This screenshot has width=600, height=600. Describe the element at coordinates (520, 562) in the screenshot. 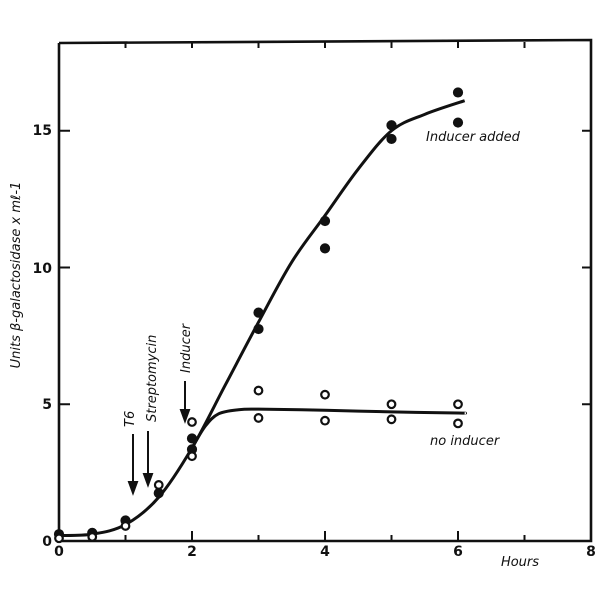

I see `x-axis-title: Hours` at that location.